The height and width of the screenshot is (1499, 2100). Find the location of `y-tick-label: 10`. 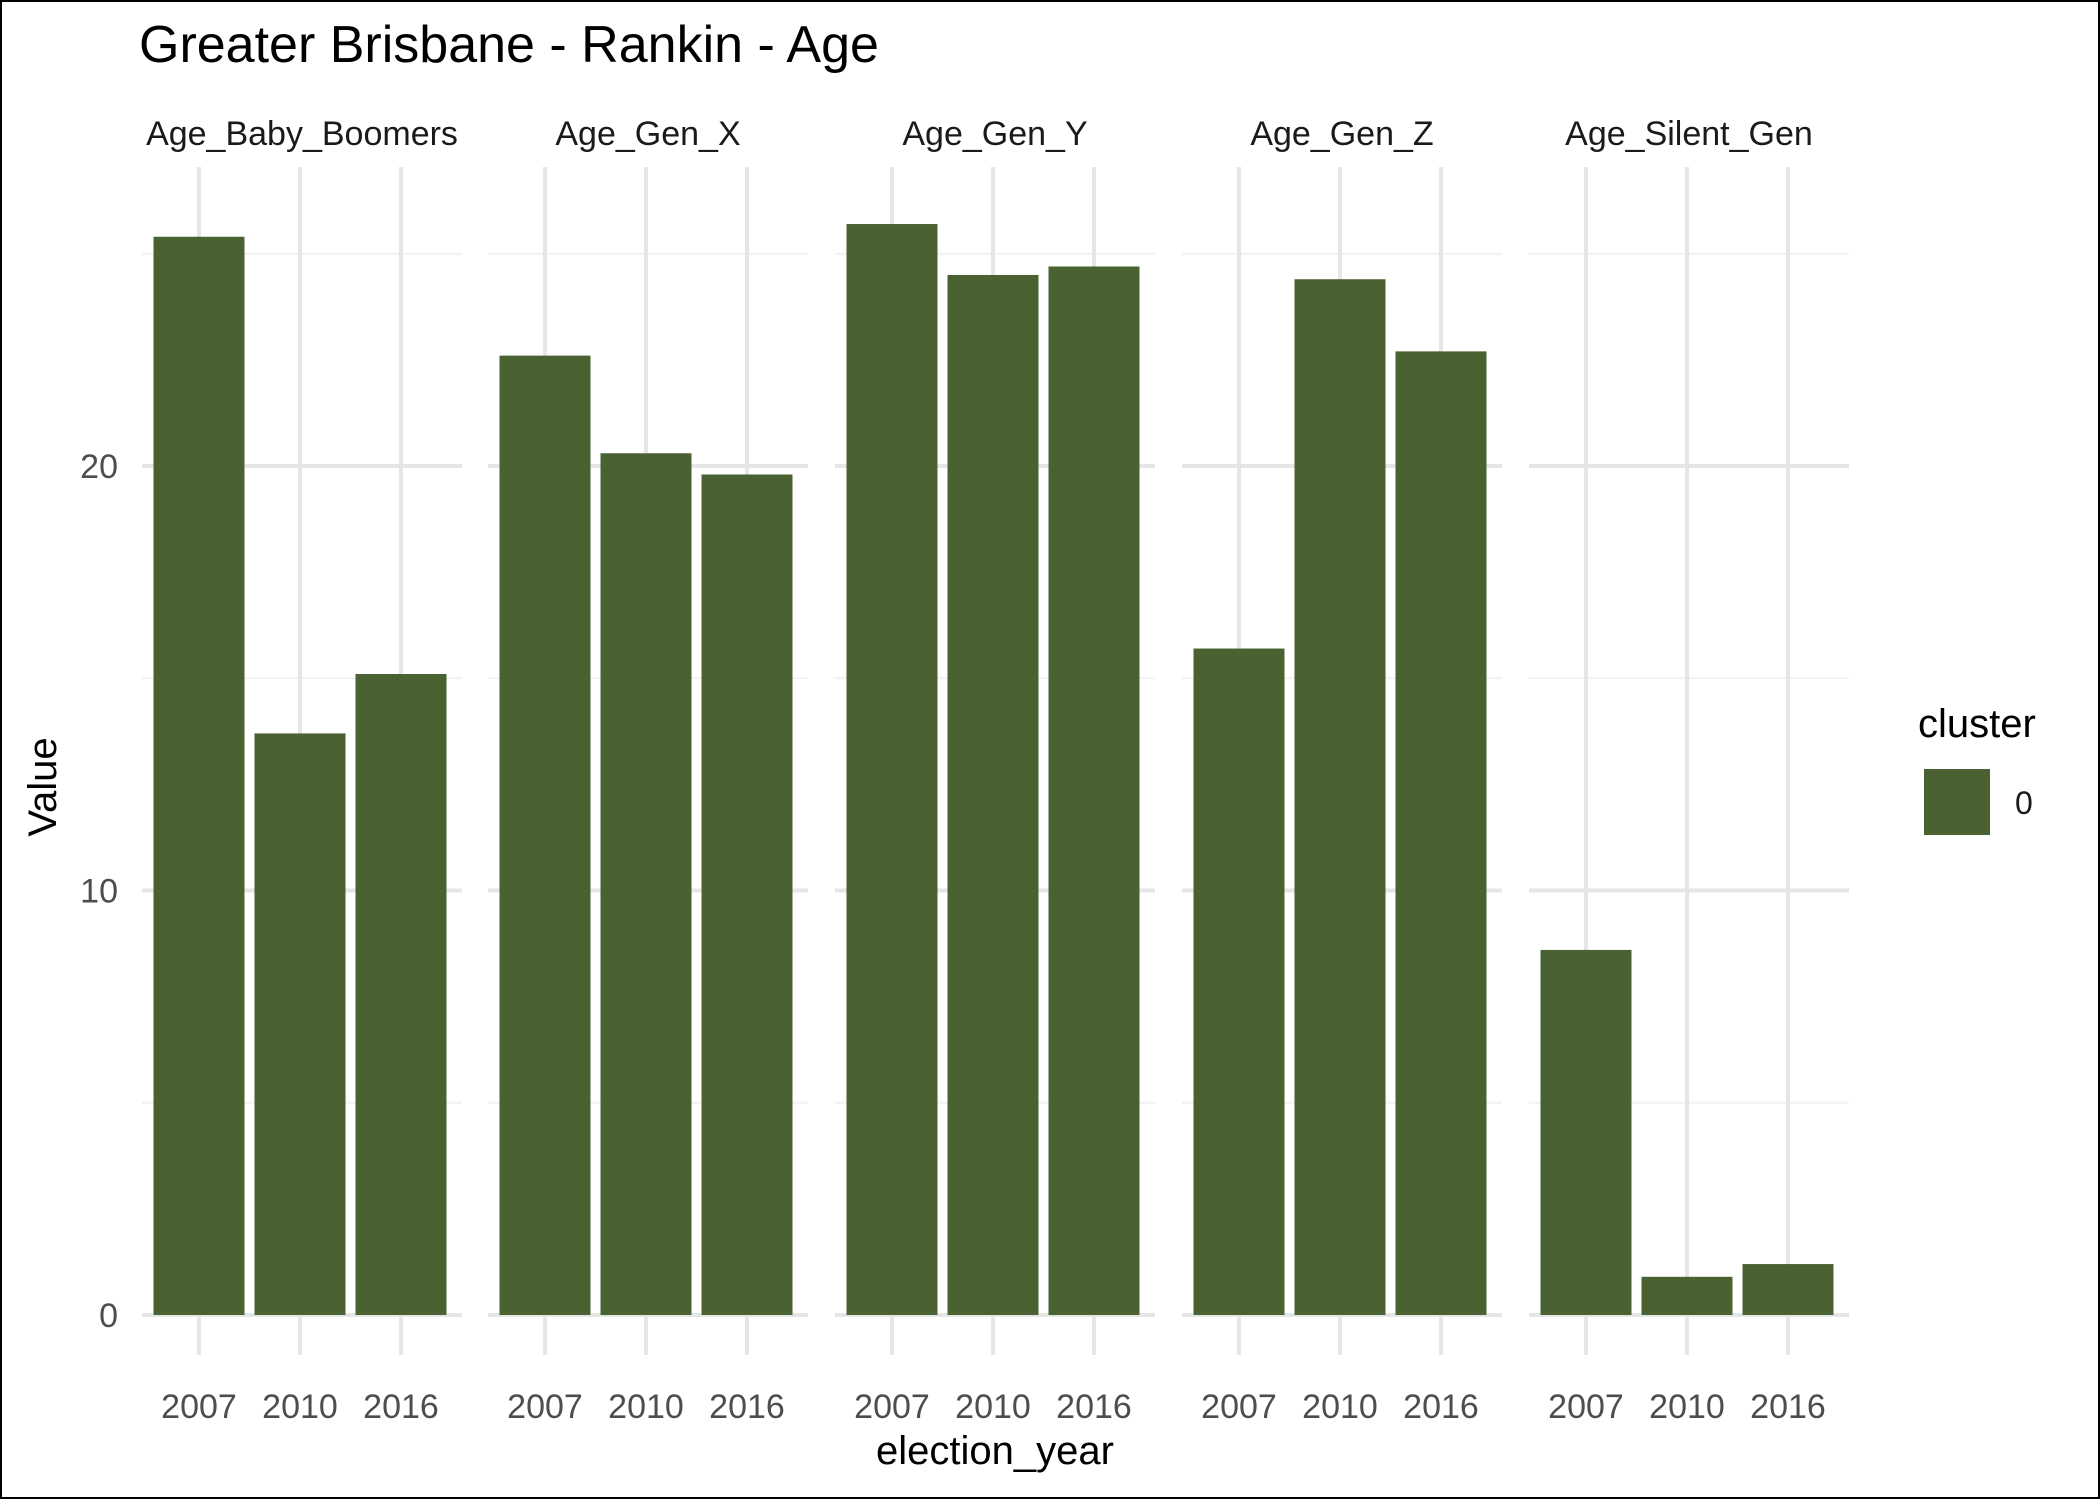

y-tick-label: 10 is located at coordinates (99, 892).